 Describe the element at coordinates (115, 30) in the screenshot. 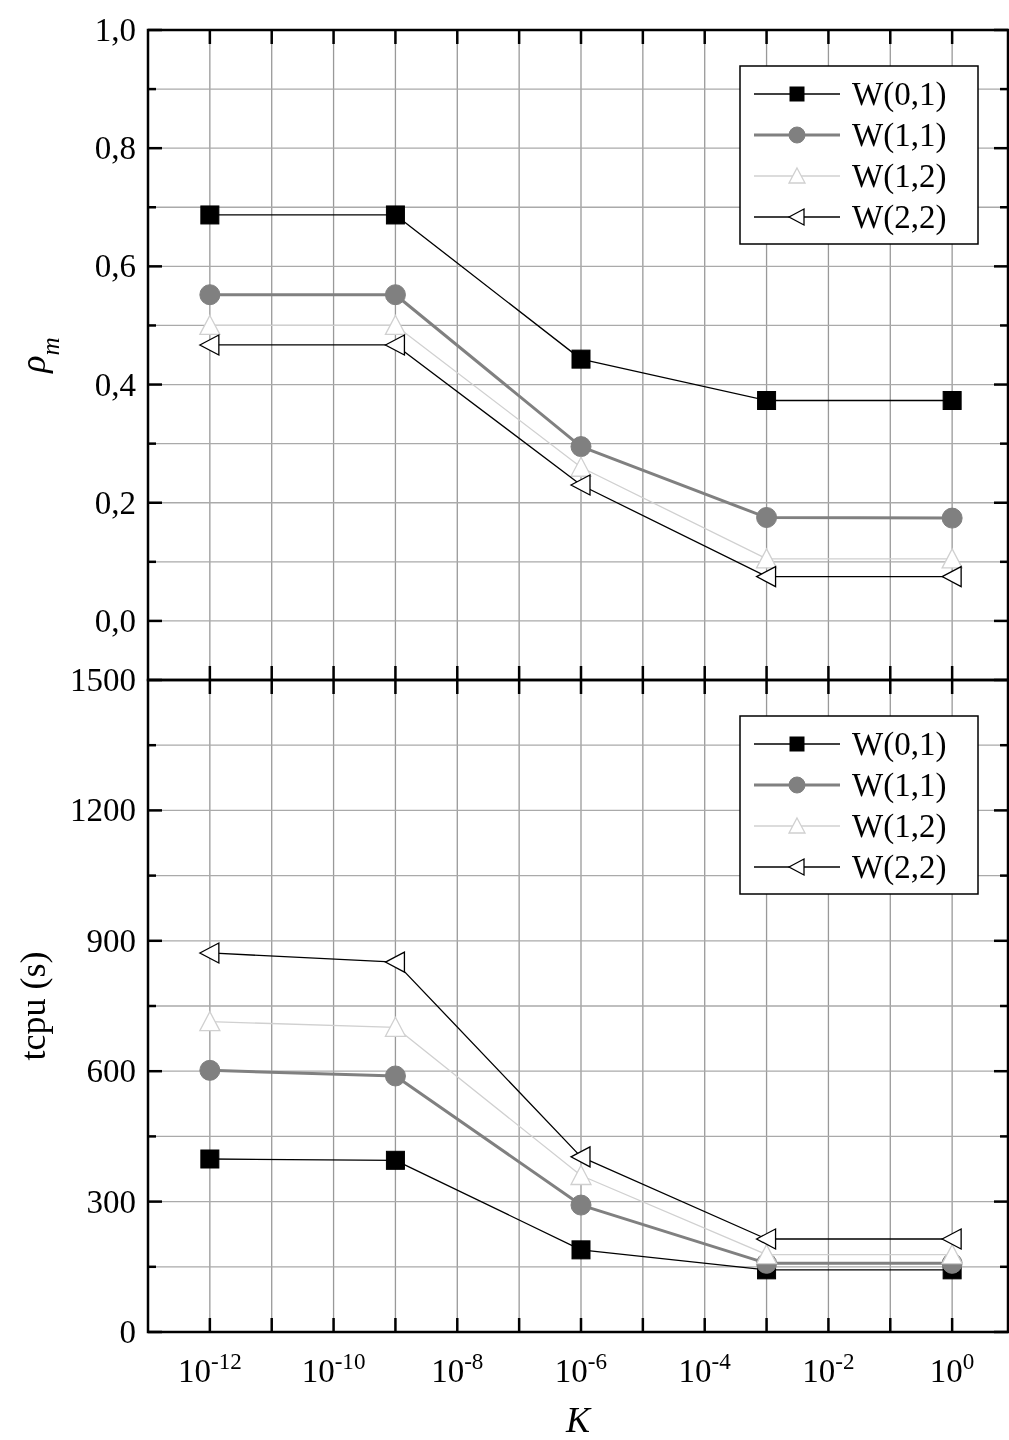

I see `y-tick-label: 1,0` at that location.